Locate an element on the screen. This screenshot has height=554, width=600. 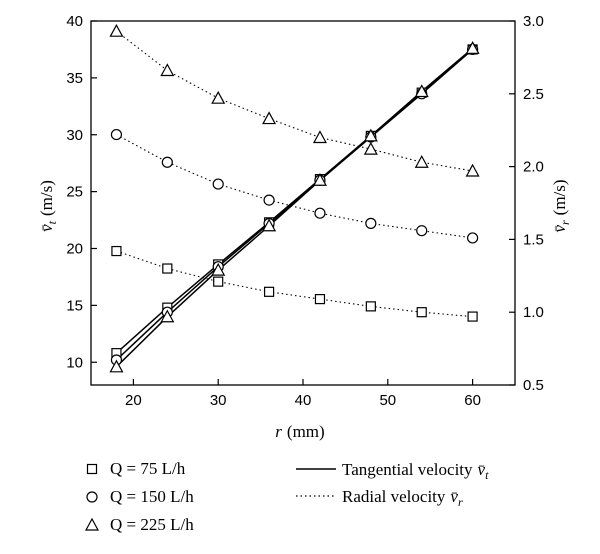
right-y-tick-label: 0.5 is located at coordinates (533, 385).